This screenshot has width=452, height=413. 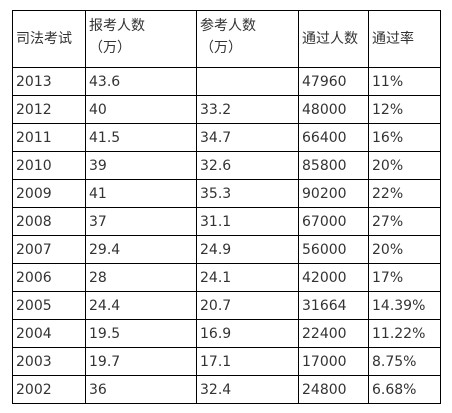 What do you see at coordinates (247, 165) in the screenshot?
I see `table-cell: 32.6` at bounding box center [247, 165].